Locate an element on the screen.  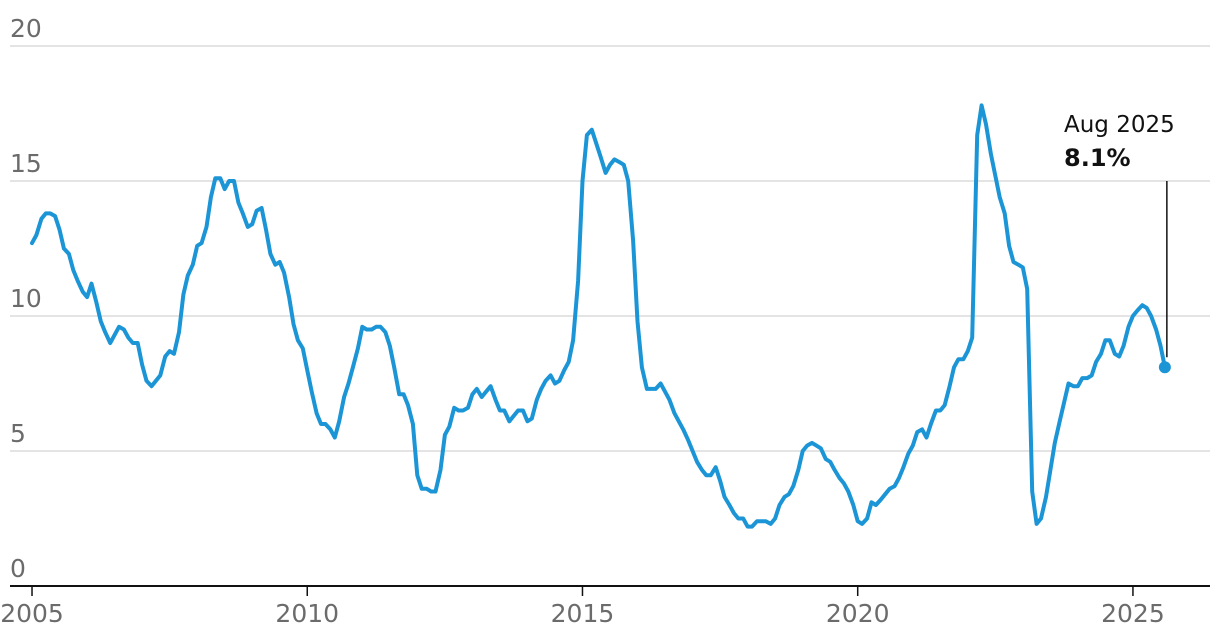
latest-value-annotation: Aug 2025 8.1% is located at coordinates (1119, 243).